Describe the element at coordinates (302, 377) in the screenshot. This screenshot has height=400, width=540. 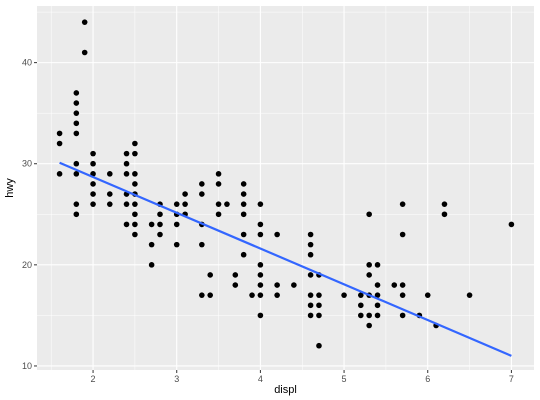
I see `x-axis: 2 3 4 5 6 7` at that location.